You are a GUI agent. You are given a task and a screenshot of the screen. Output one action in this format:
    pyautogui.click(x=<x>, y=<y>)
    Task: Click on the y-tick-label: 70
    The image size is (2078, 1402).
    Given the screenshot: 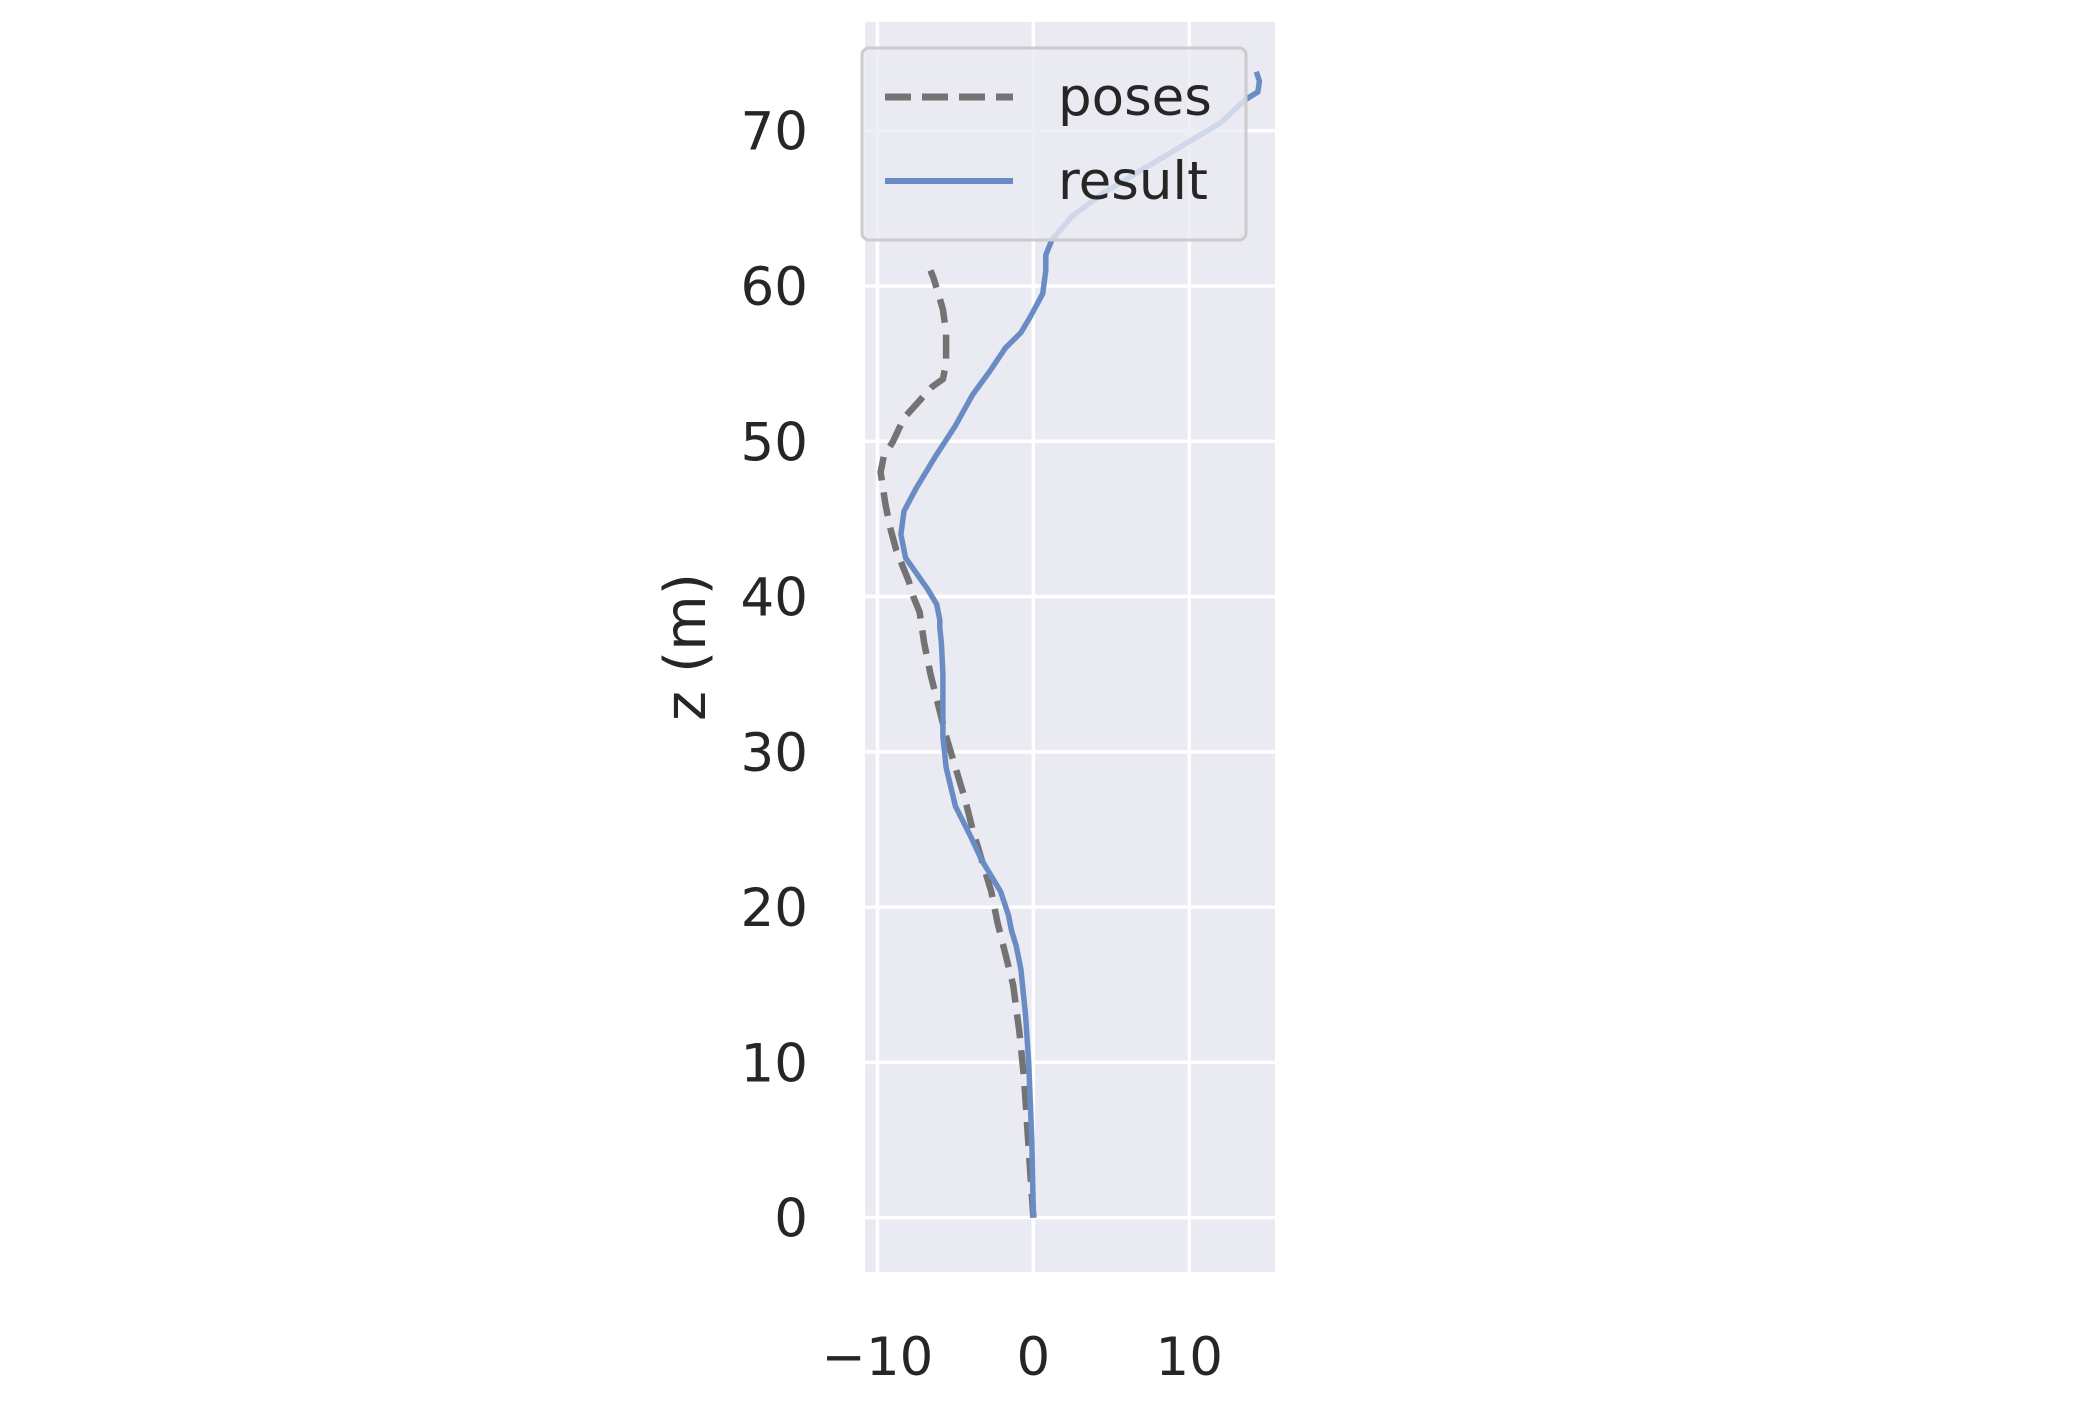 What is the action you would take?
    pyautogui.click(x=774, y=132)
    